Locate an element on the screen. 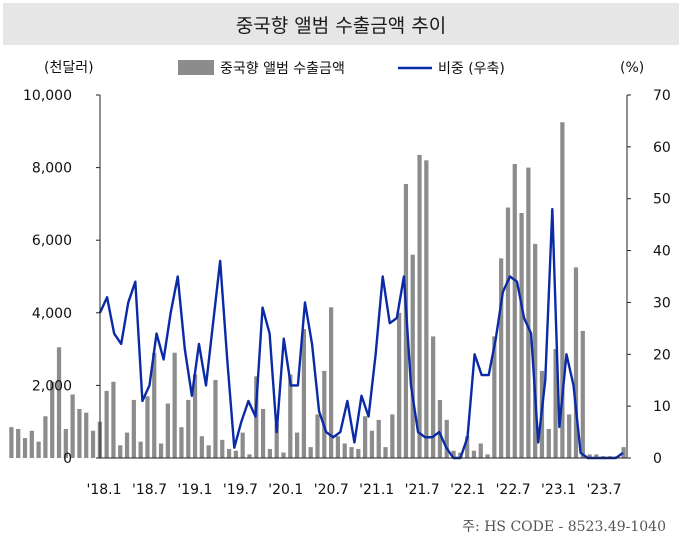 The height and width of the screenshot is (542, 682). x-tick-label: '23.1 is located at coordinates (558, 490).